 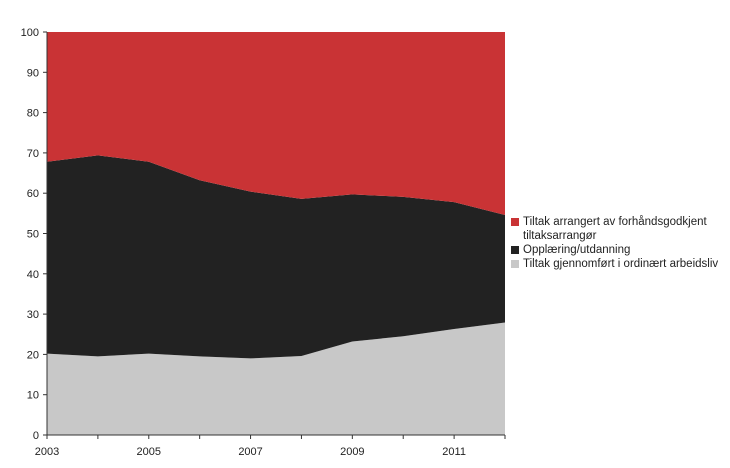 I want to click on x-tick-label: 2007, so click(x=250, y=452).